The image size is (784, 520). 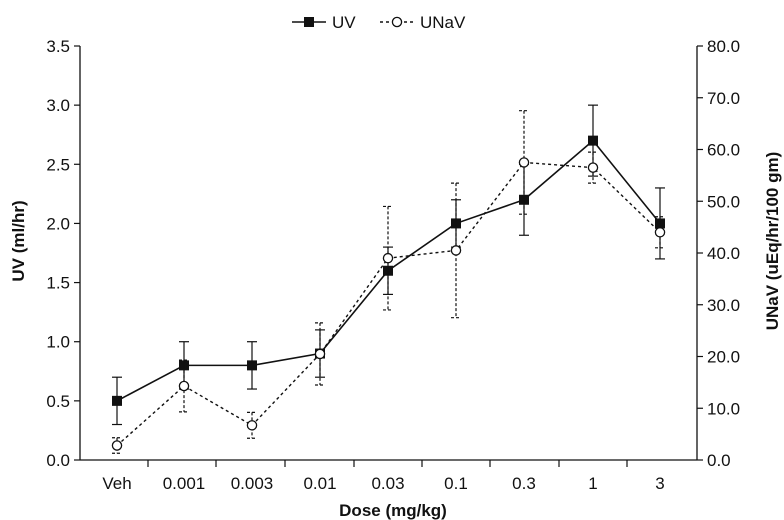 What do you see at coordinates (456, 483) in the screenshot?
I see `x-tick-label: 0.1` at bounding box center [456, 483].